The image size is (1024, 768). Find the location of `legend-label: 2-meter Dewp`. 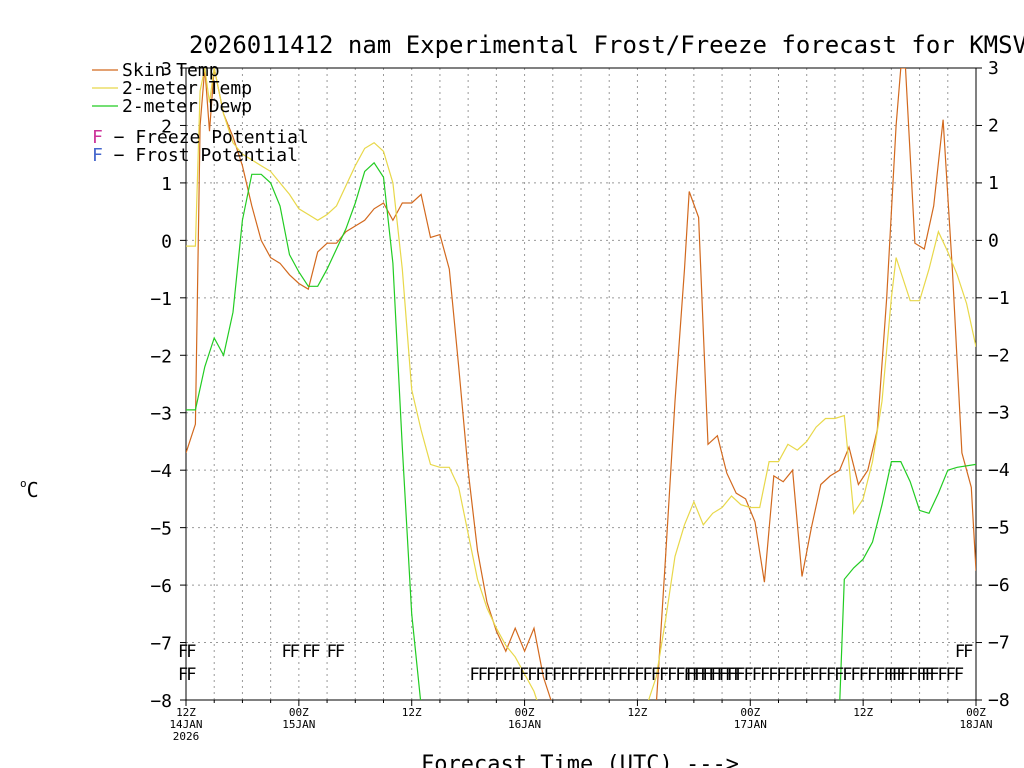

legend-label: 2-meter Dewp is located at coordinates (187, 106).